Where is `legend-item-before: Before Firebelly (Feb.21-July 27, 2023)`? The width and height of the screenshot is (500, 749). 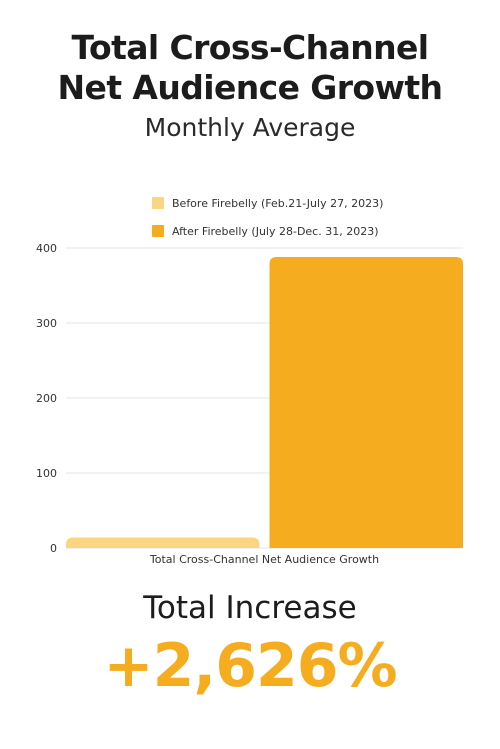 legend-item-before: Before Firebelly (Feb.21-July 27, 2023) is located at coordinates (267, 203).